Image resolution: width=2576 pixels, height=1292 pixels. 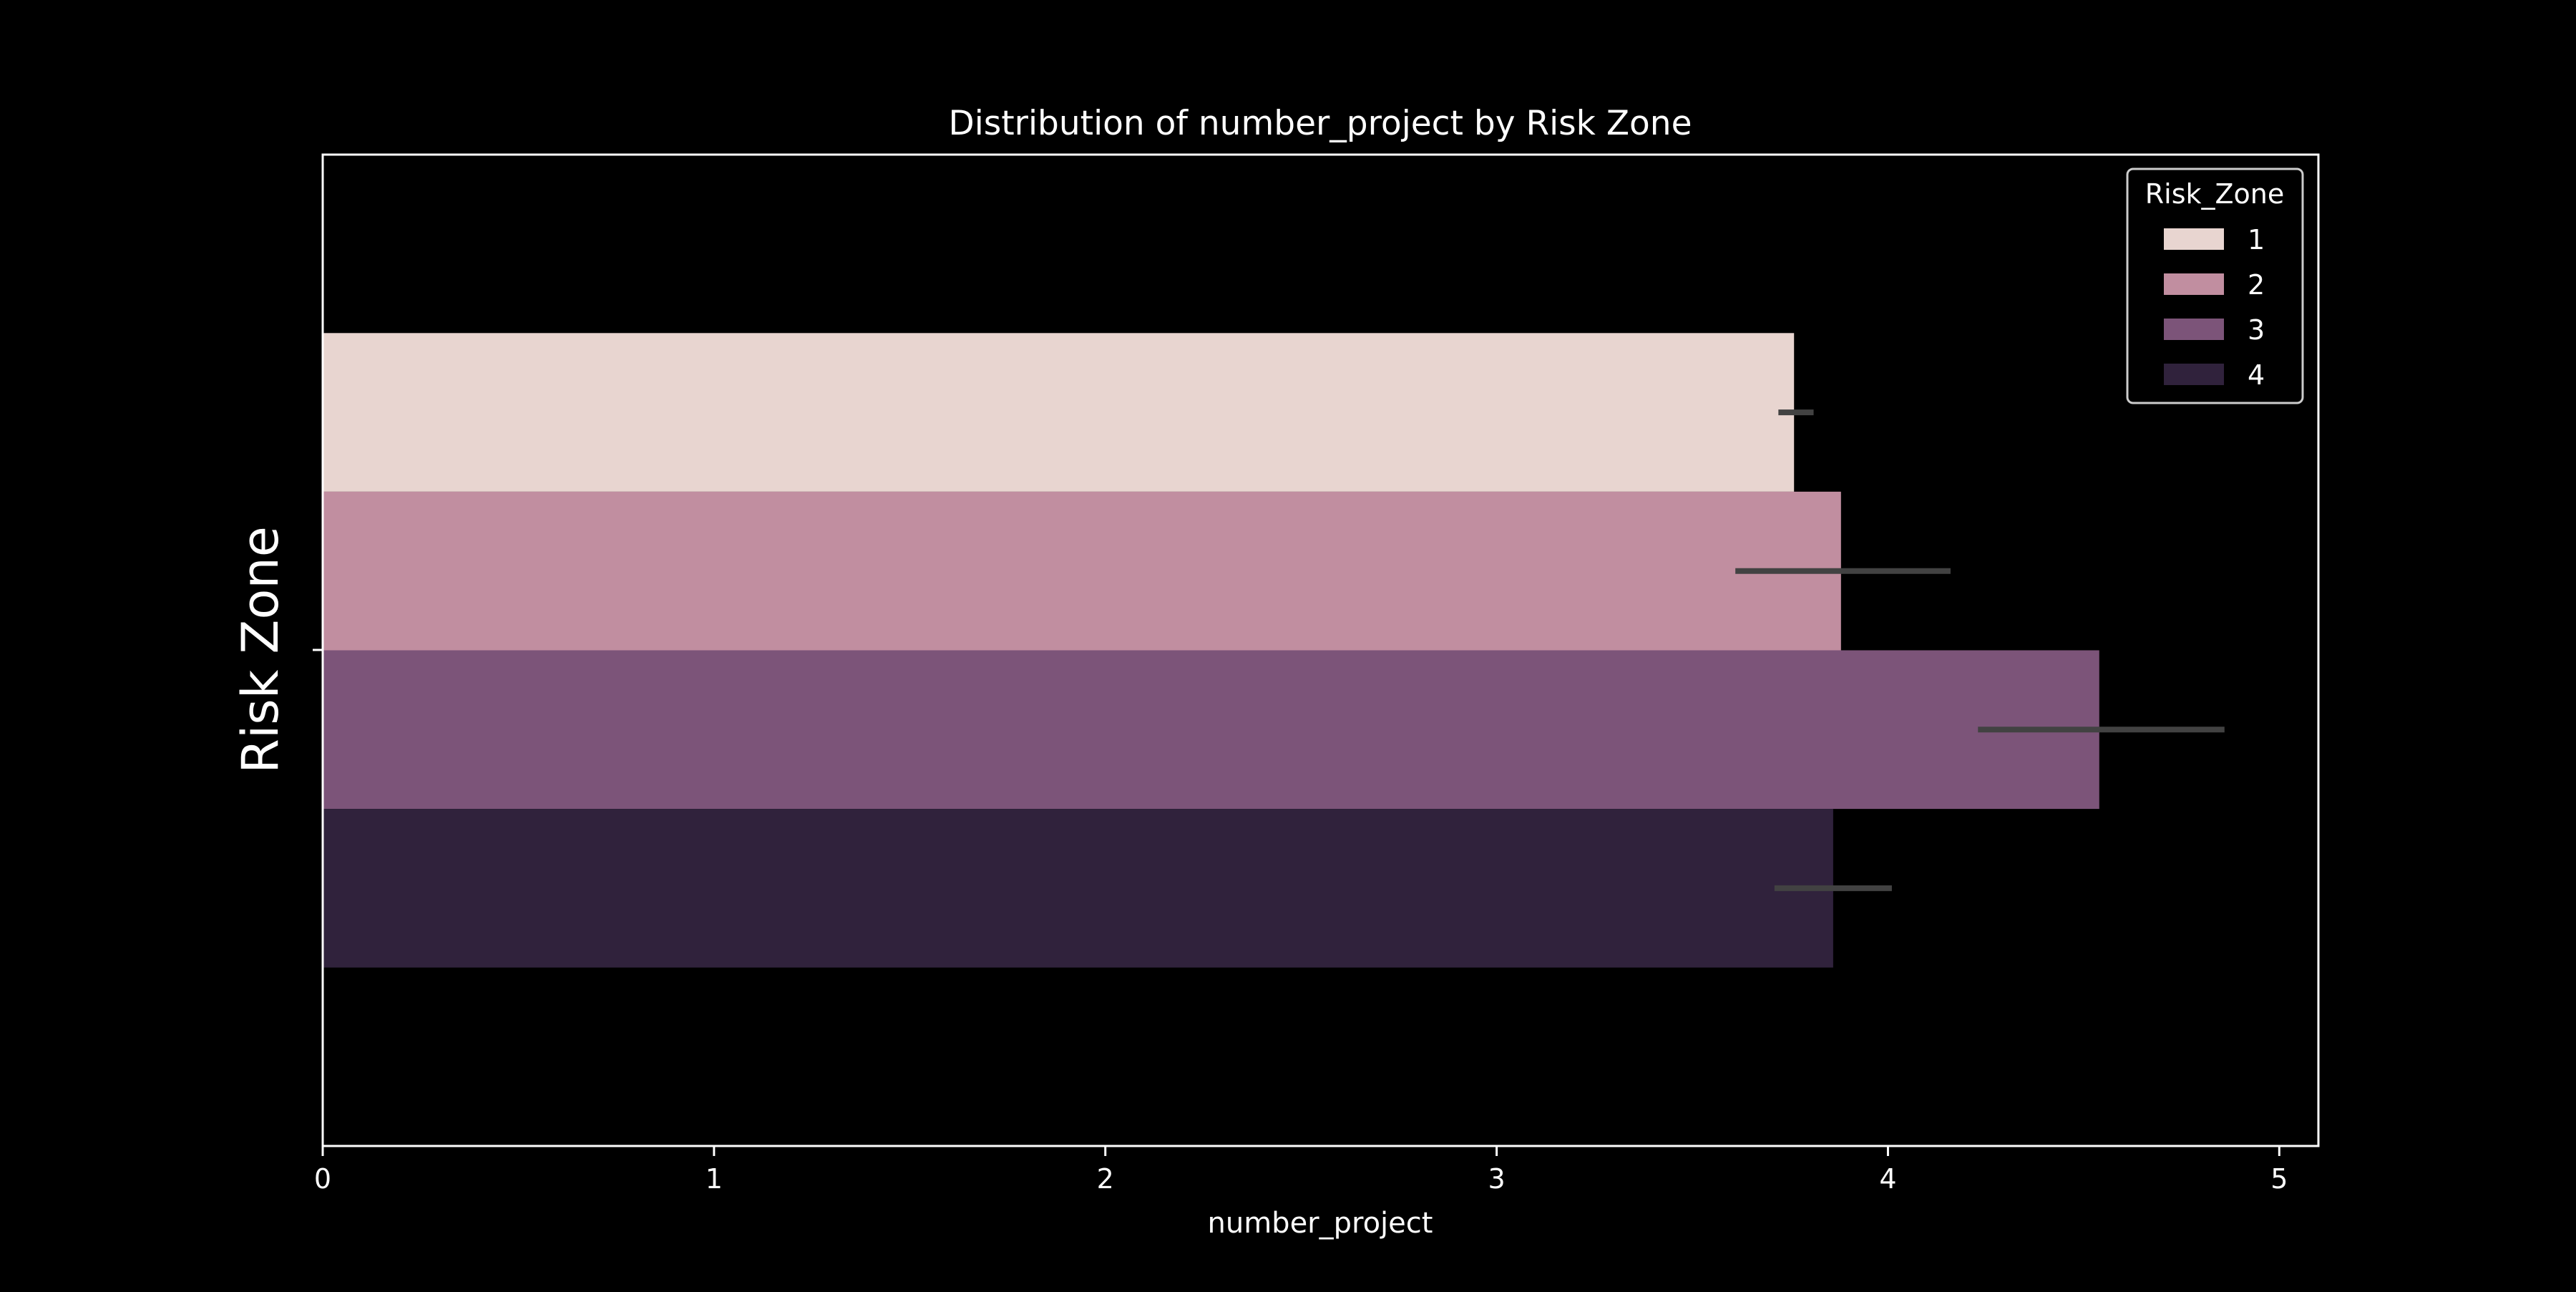 What do you see at coordinates (1301, 1170) in the screenshot?
I see `x-axis-ticks: 0 1 2 3 4 5` at bounding box center [1301, 1170].